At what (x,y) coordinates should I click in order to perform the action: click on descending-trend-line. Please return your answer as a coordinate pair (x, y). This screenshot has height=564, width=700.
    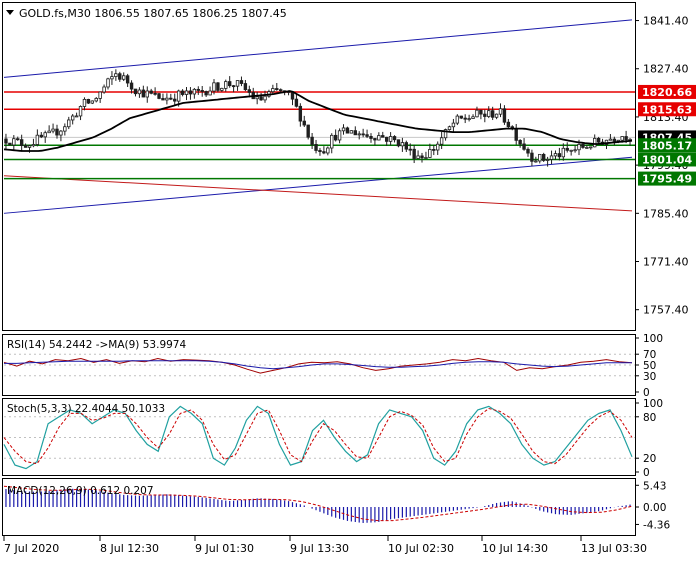
    Looking at the image, I should click on (318, 193).